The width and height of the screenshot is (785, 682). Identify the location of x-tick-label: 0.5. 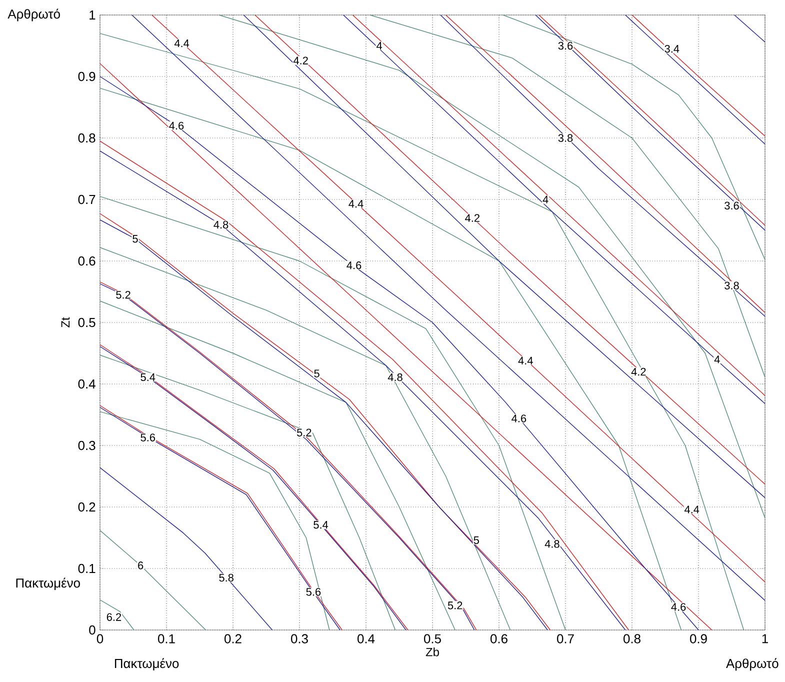
(432, 639).